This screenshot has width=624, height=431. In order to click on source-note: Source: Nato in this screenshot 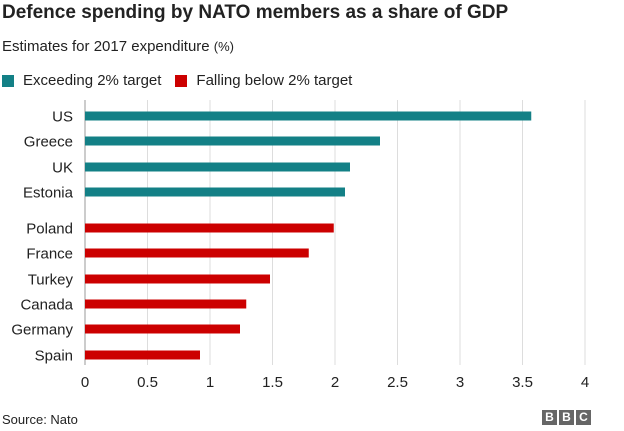, I will do `click(40, 419)`.